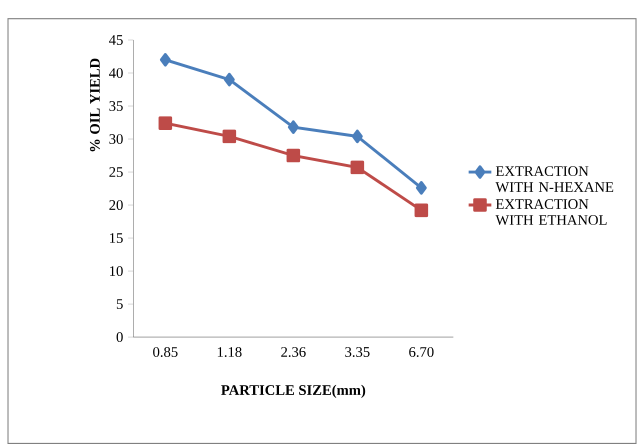  I want to click on y-tick-label: 35, so click(116, 106).